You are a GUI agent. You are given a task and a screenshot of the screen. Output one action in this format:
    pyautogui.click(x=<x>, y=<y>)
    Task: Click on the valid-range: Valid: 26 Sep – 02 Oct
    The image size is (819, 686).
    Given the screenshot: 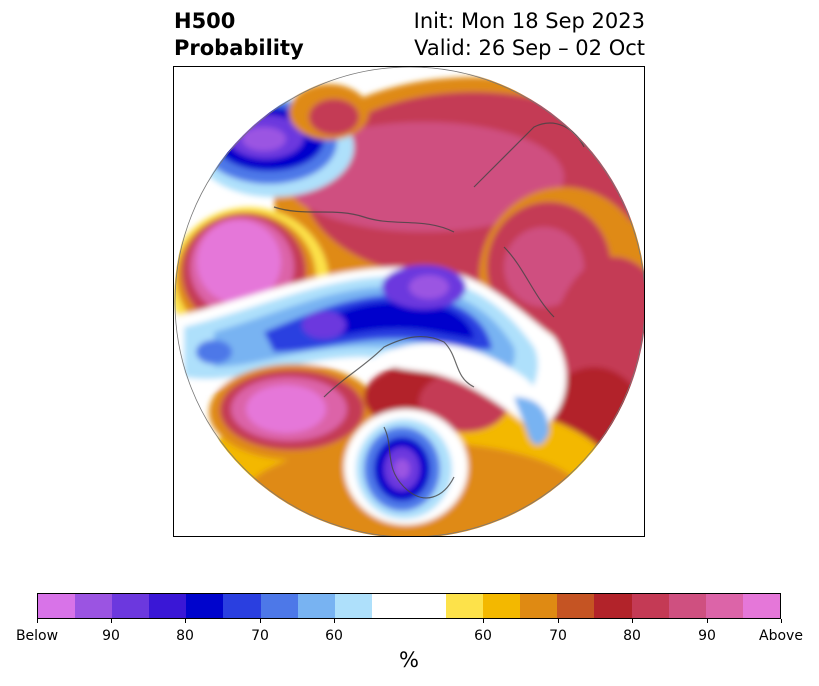 What is the action you would take?
    pyautogui.click(x=529, y=48)
    